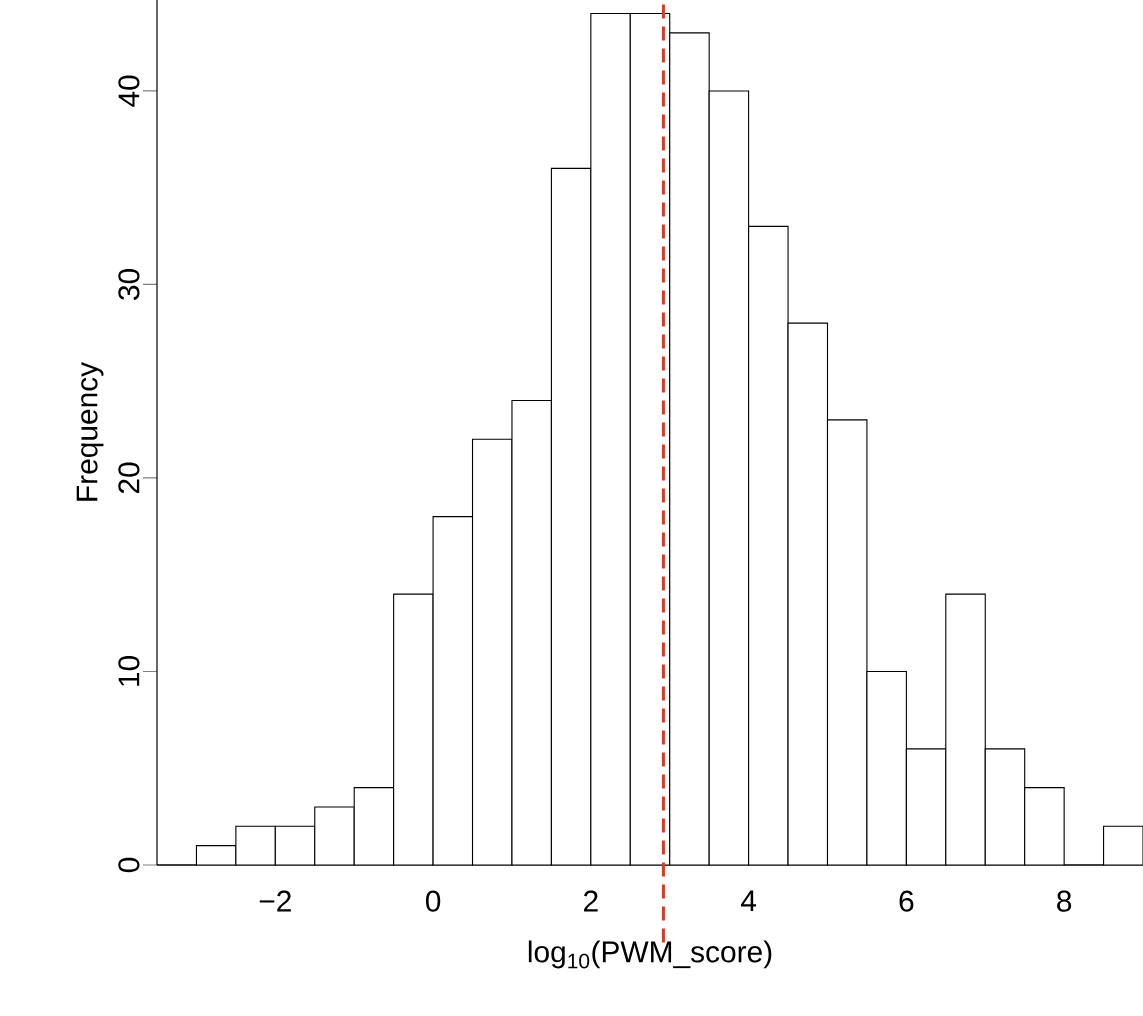 This screenshot has width=1143, height=1016. Describe the element at coordinates (433, 901) in the screenshot. I see `x-tick-label: 0` at that location.